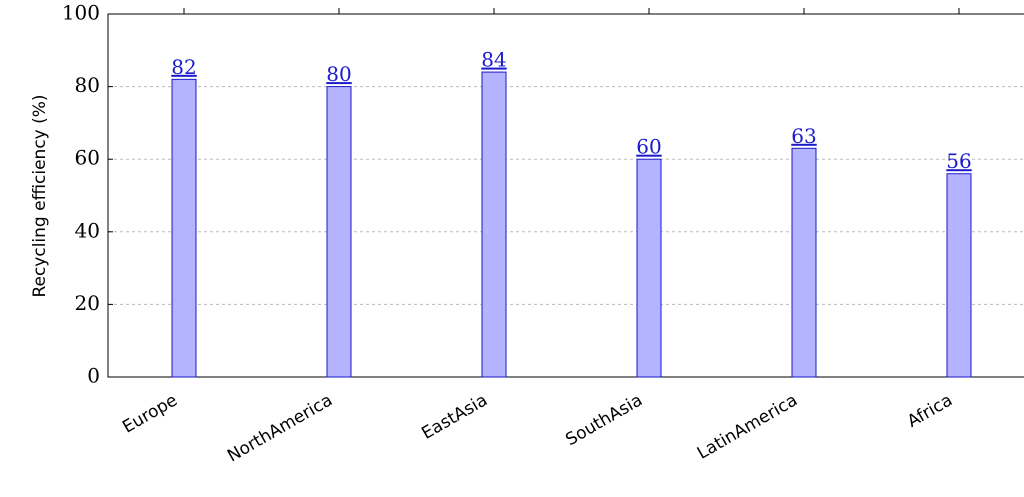 This screenshot has width=1024, height=497. Describe the element at coordinates (648, 147) in the screenshot. I see `value-label: 60` at that location.